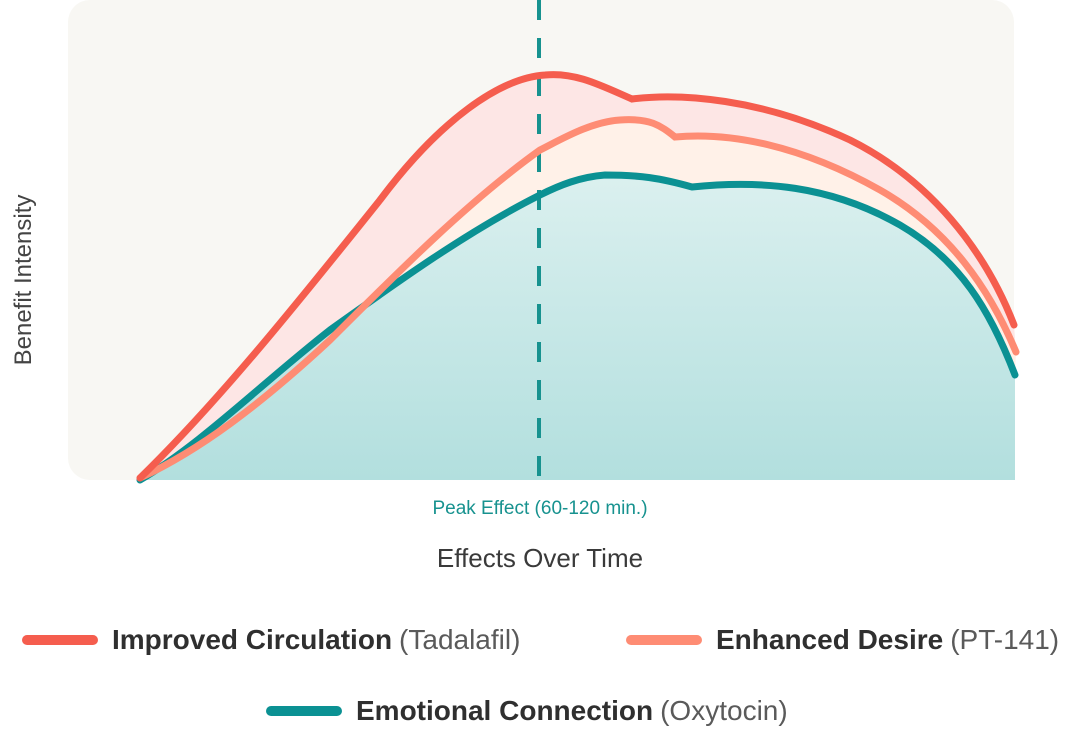  I want to click on legend-item-desire: Enhanced Desire (PT-141), so click(842, 640).